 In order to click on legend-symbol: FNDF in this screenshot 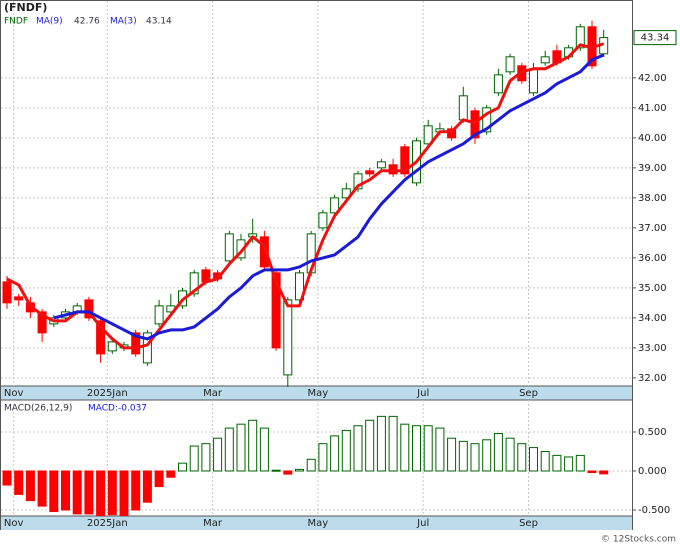, I will do `click(16, 22)`.